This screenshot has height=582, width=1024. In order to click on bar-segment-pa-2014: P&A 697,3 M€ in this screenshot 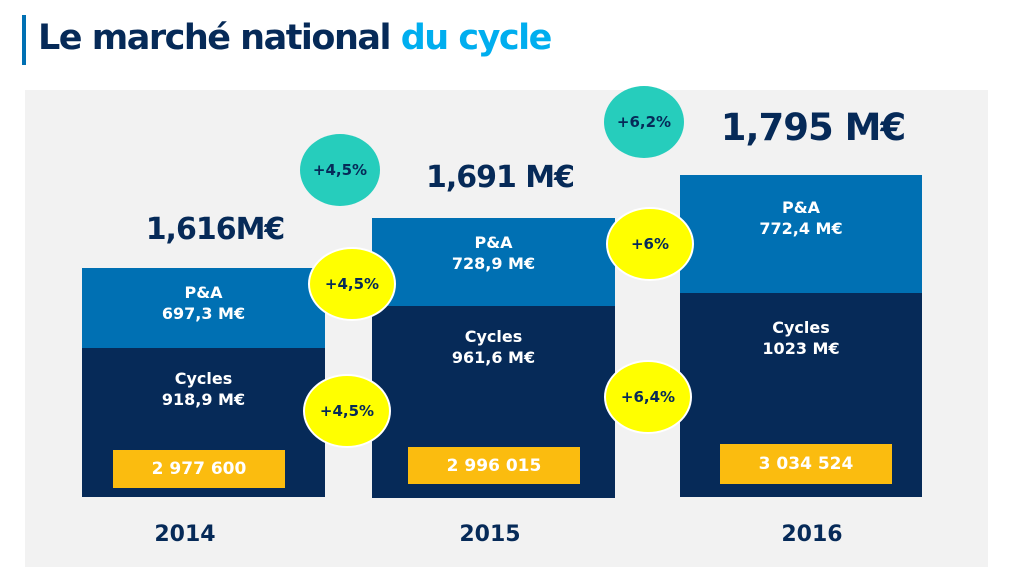, I will do `click(203, 308)`.